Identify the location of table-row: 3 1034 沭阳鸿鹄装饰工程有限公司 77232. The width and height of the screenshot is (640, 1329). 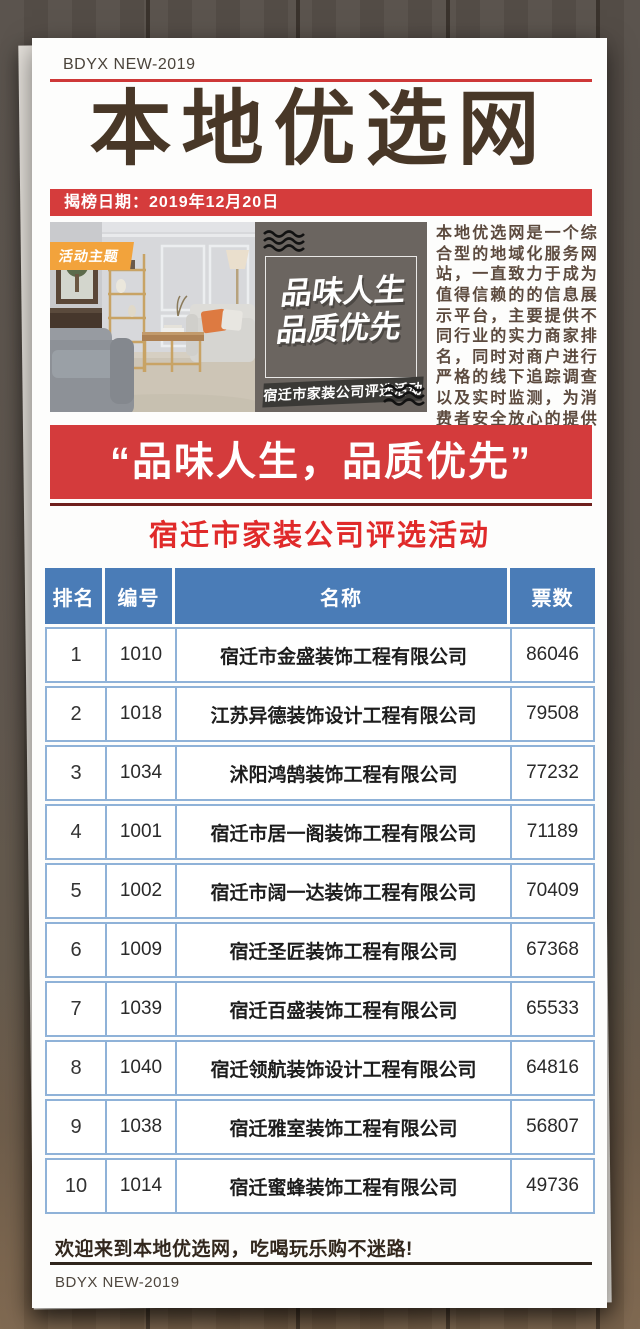
(320, 773).